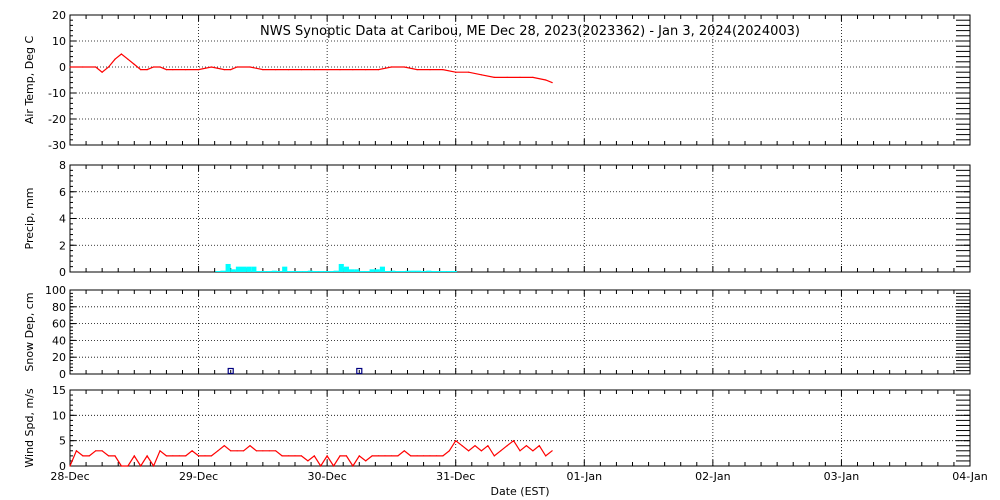 This screenshot has height=500, width=1000. What do you see at coordinates (29, 219) in the screenshot?
I see `y-axis-label: Precip, mm` at bounding box center [29, 219].